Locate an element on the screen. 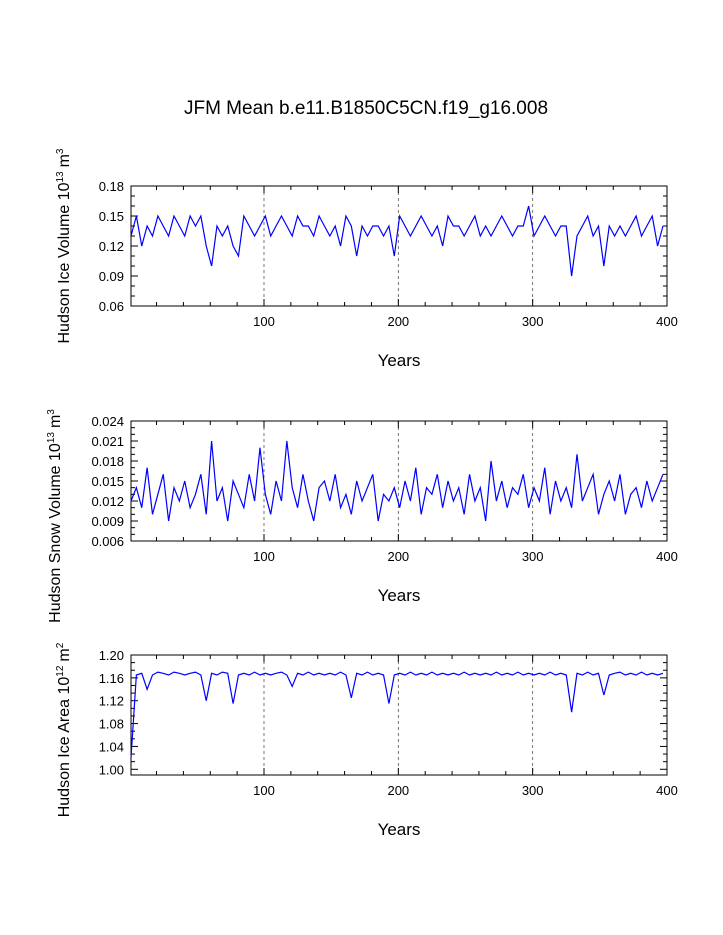  y-axis-label: Hudson Ice Volume 1013 m3 is located at coordinates (64, 245).